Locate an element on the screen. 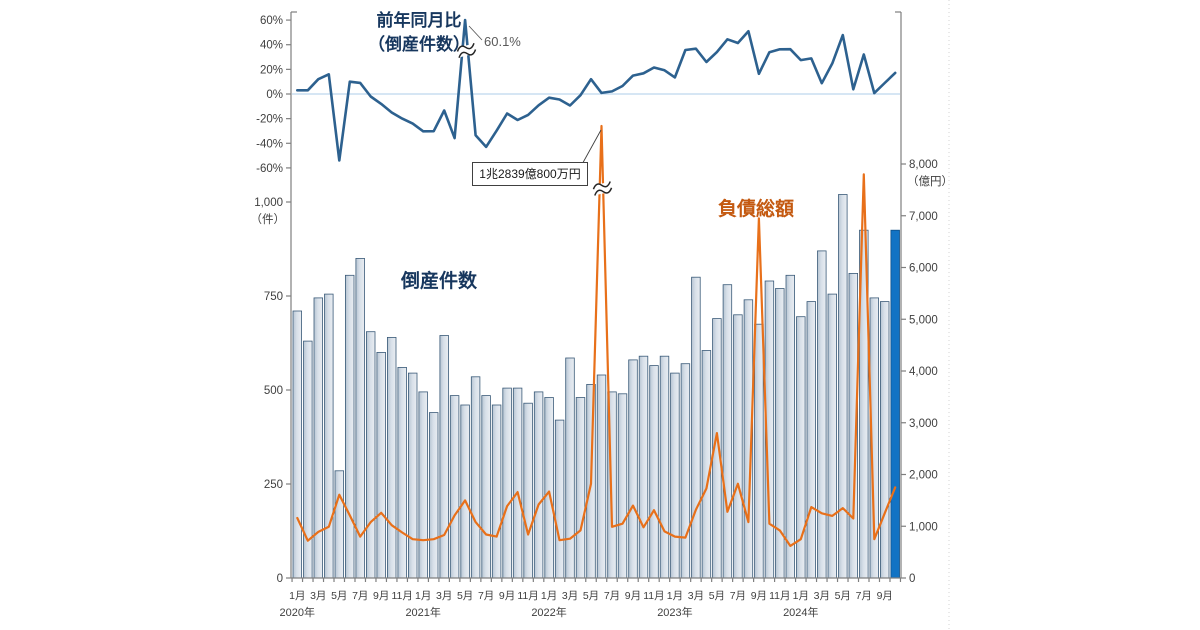  percent-tick-label: -60% is located at coordinates (269, 169).